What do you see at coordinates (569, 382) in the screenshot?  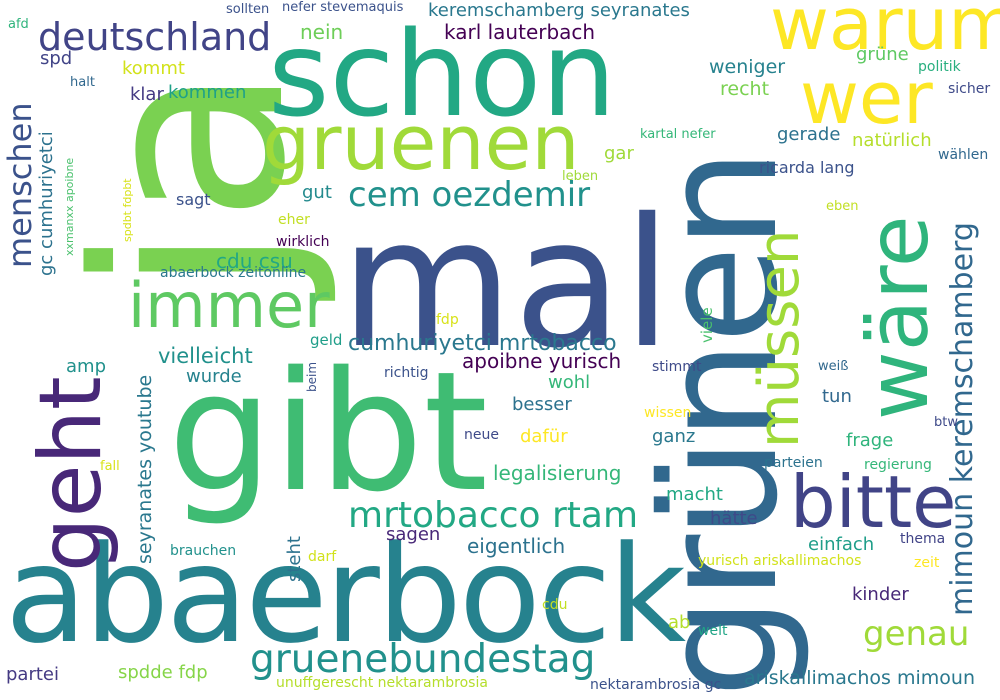 I see `word-wohl: wohl` at bounding box center [569, 382].